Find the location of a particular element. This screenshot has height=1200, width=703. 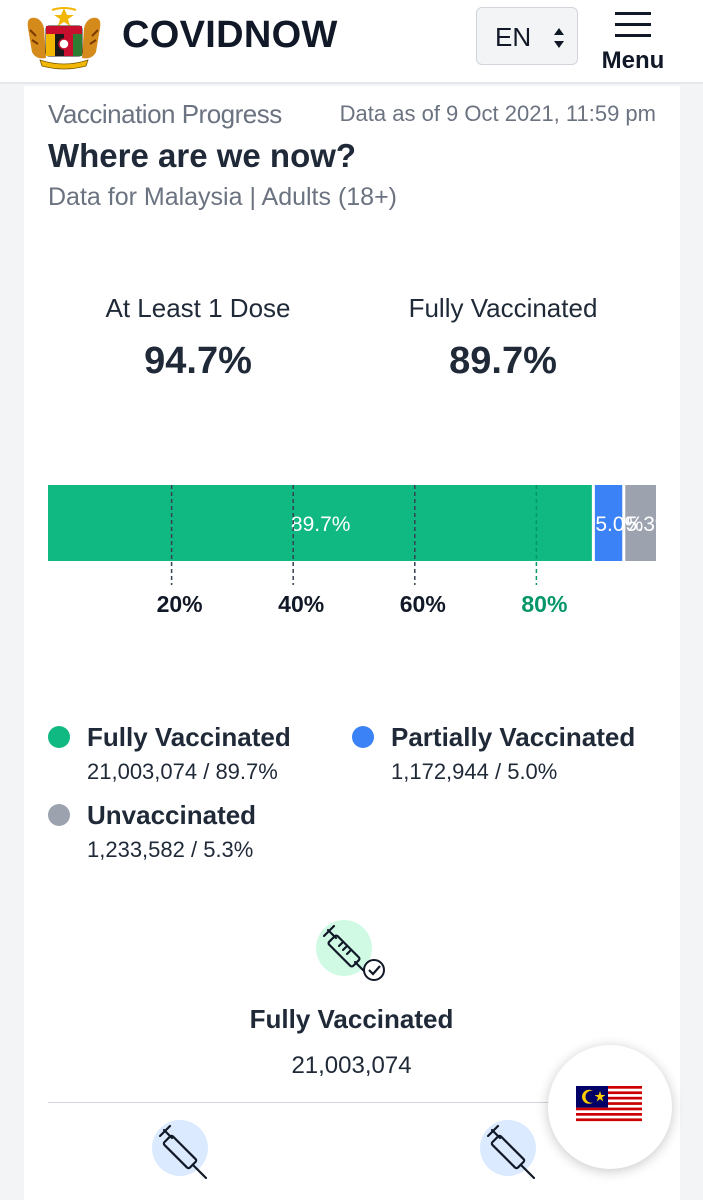

legend-value: 1,172,944 / 5.0% is located at coordinates (474, 771).